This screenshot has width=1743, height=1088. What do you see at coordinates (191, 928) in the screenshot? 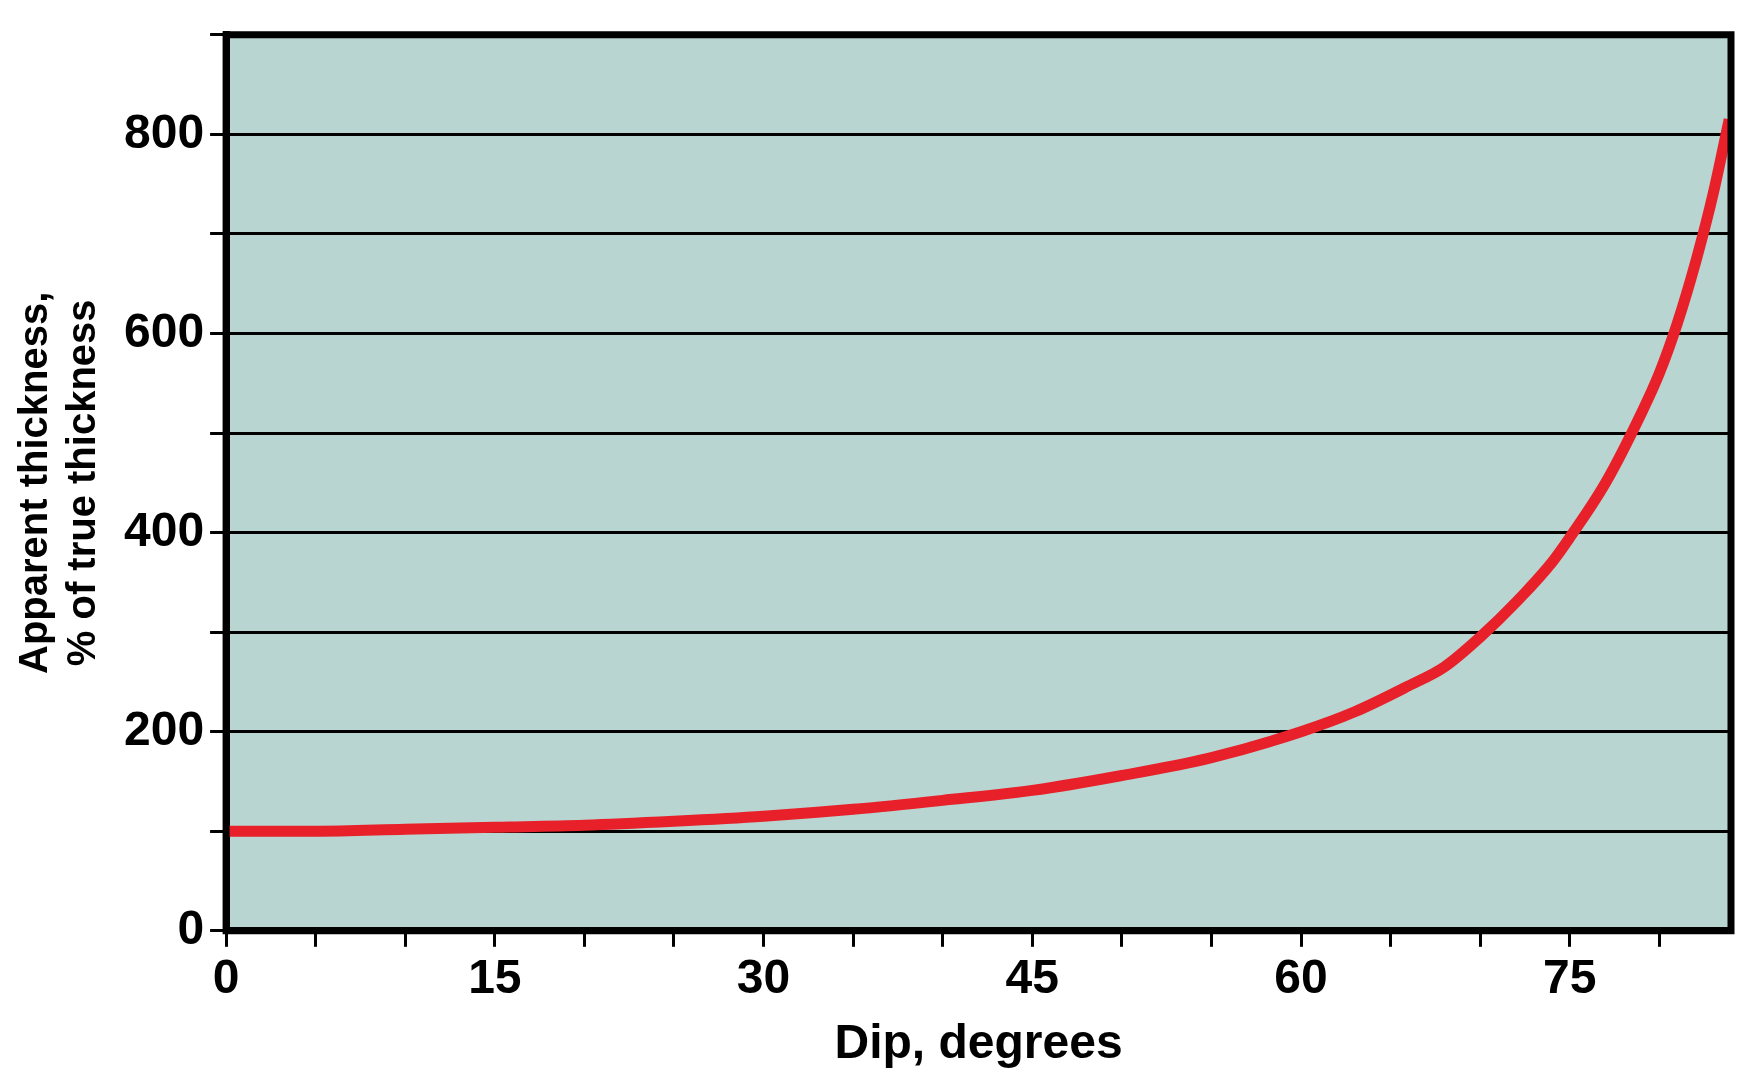
I see `y-tick-label: 0` at bounding box center [191, 928].